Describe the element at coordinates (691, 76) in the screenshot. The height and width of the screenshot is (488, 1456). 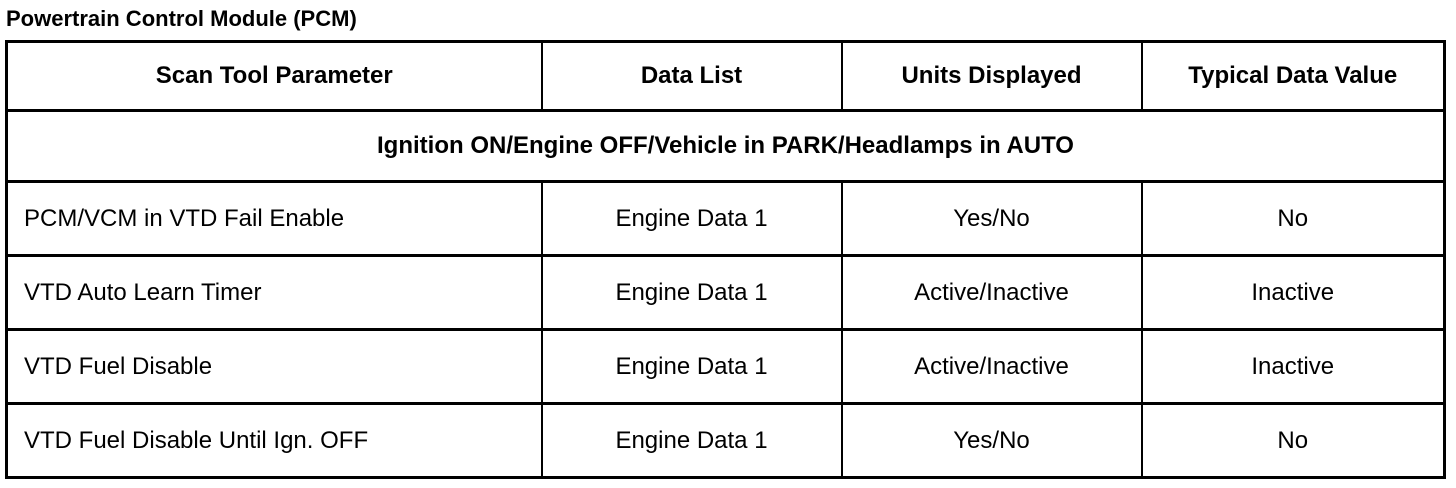
I see `header-data-list: Data List` at that location.